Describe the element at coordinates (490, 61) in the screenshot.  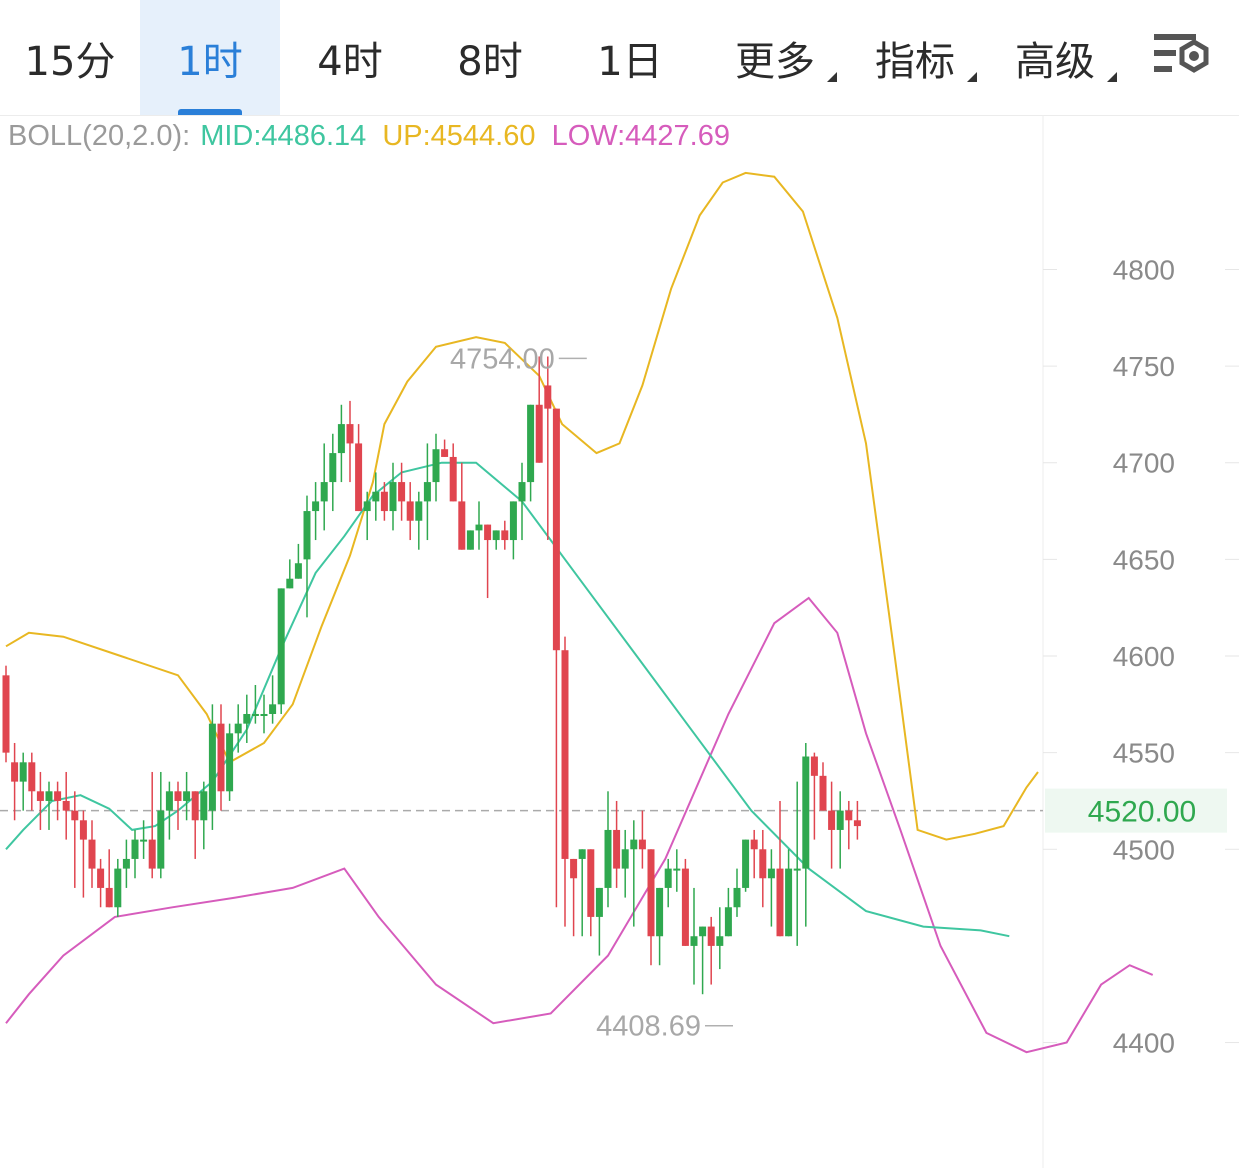
I see `tab-label: 8时` at that location.